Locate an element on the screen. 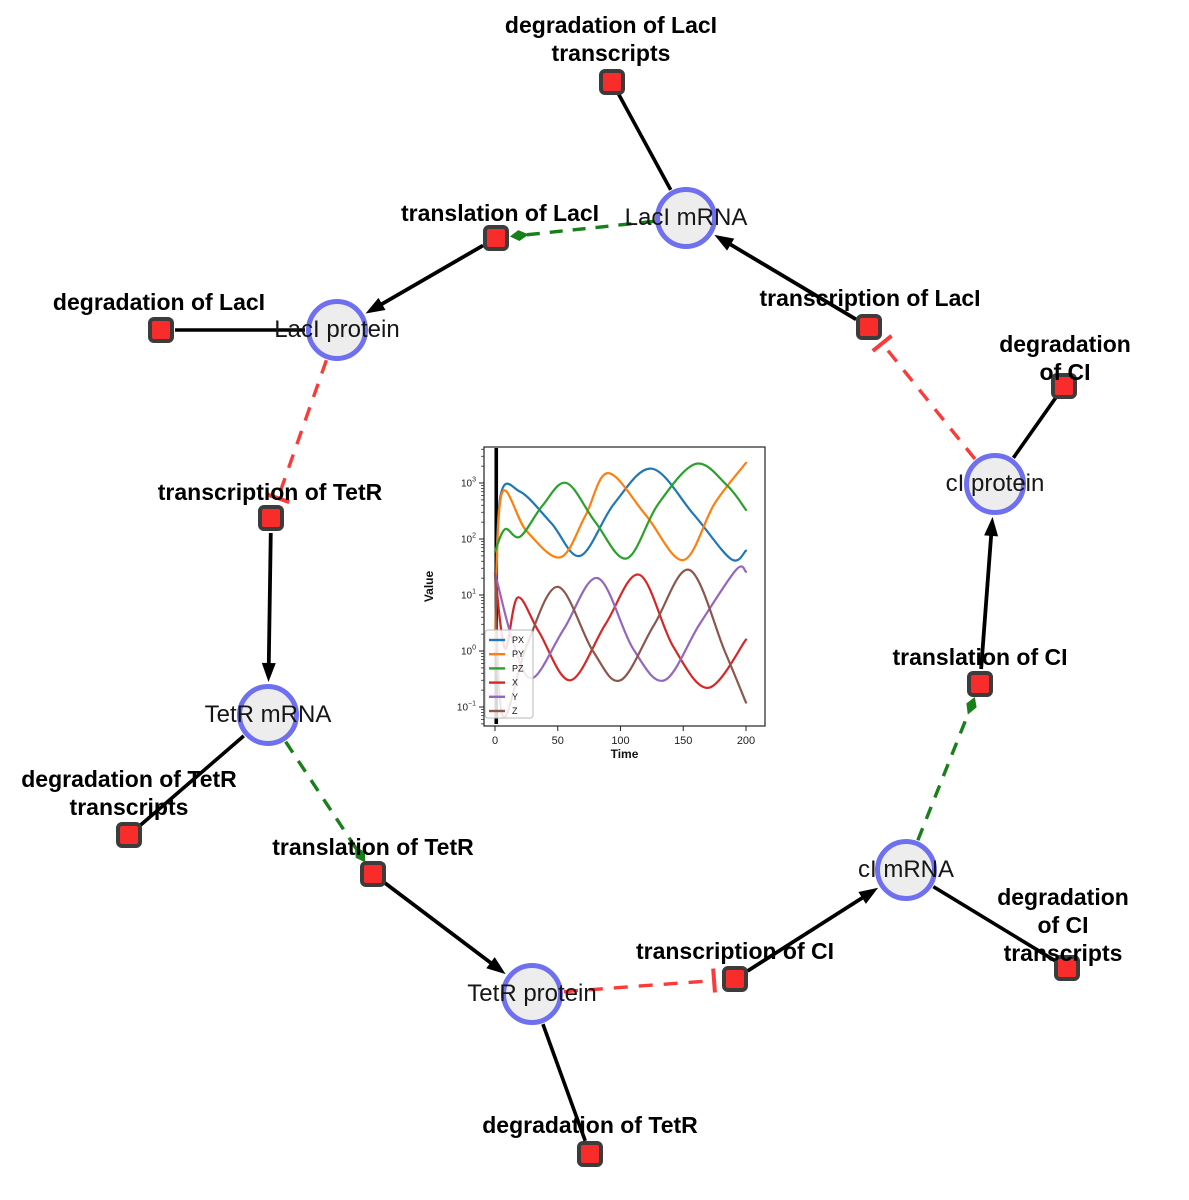 Image resolution: width=1189 pixels, height=1200 pixels. reaction-node-deg-tetr-transcripts is located at coordinates (129, 835).